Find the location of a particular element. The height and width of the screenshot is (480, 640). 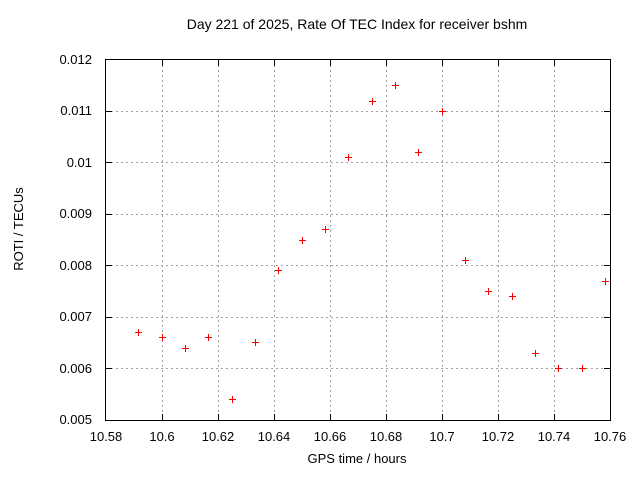

x-tick-label: 10.68 is located at coordinates (386, 436).